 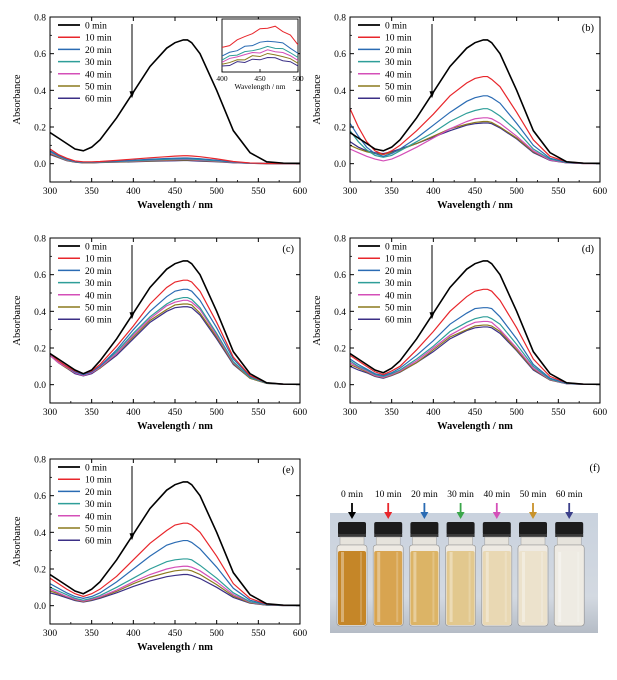 I want to click on inset-series-line-30-min, so click(x=260, y=53).